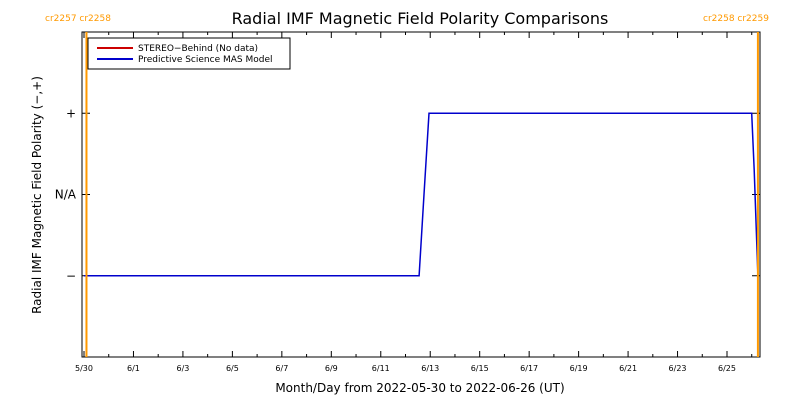  Describe the element at coordinates (78, 19) in the screenshot. I see `carrington-marker-label: cr2257 cr2258` at that location.